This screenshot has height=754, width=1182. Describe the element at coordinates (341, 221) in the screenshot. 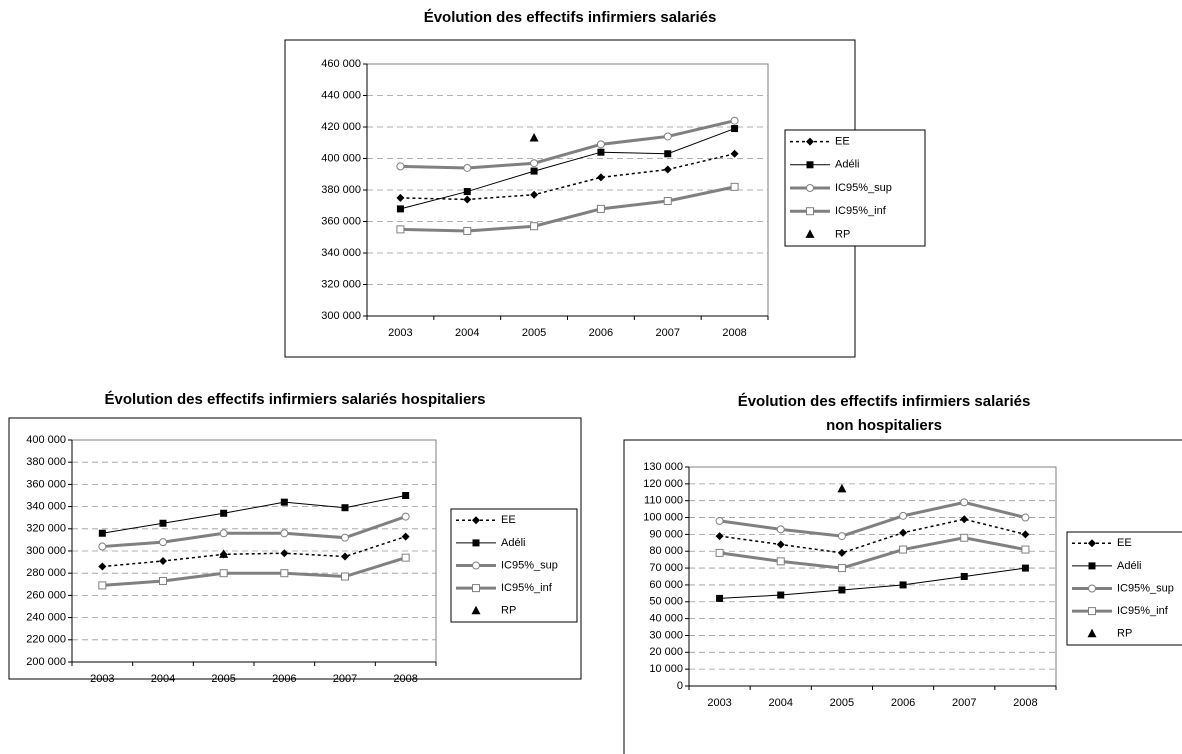

I see `y-tick-label: 360 000` at that location.